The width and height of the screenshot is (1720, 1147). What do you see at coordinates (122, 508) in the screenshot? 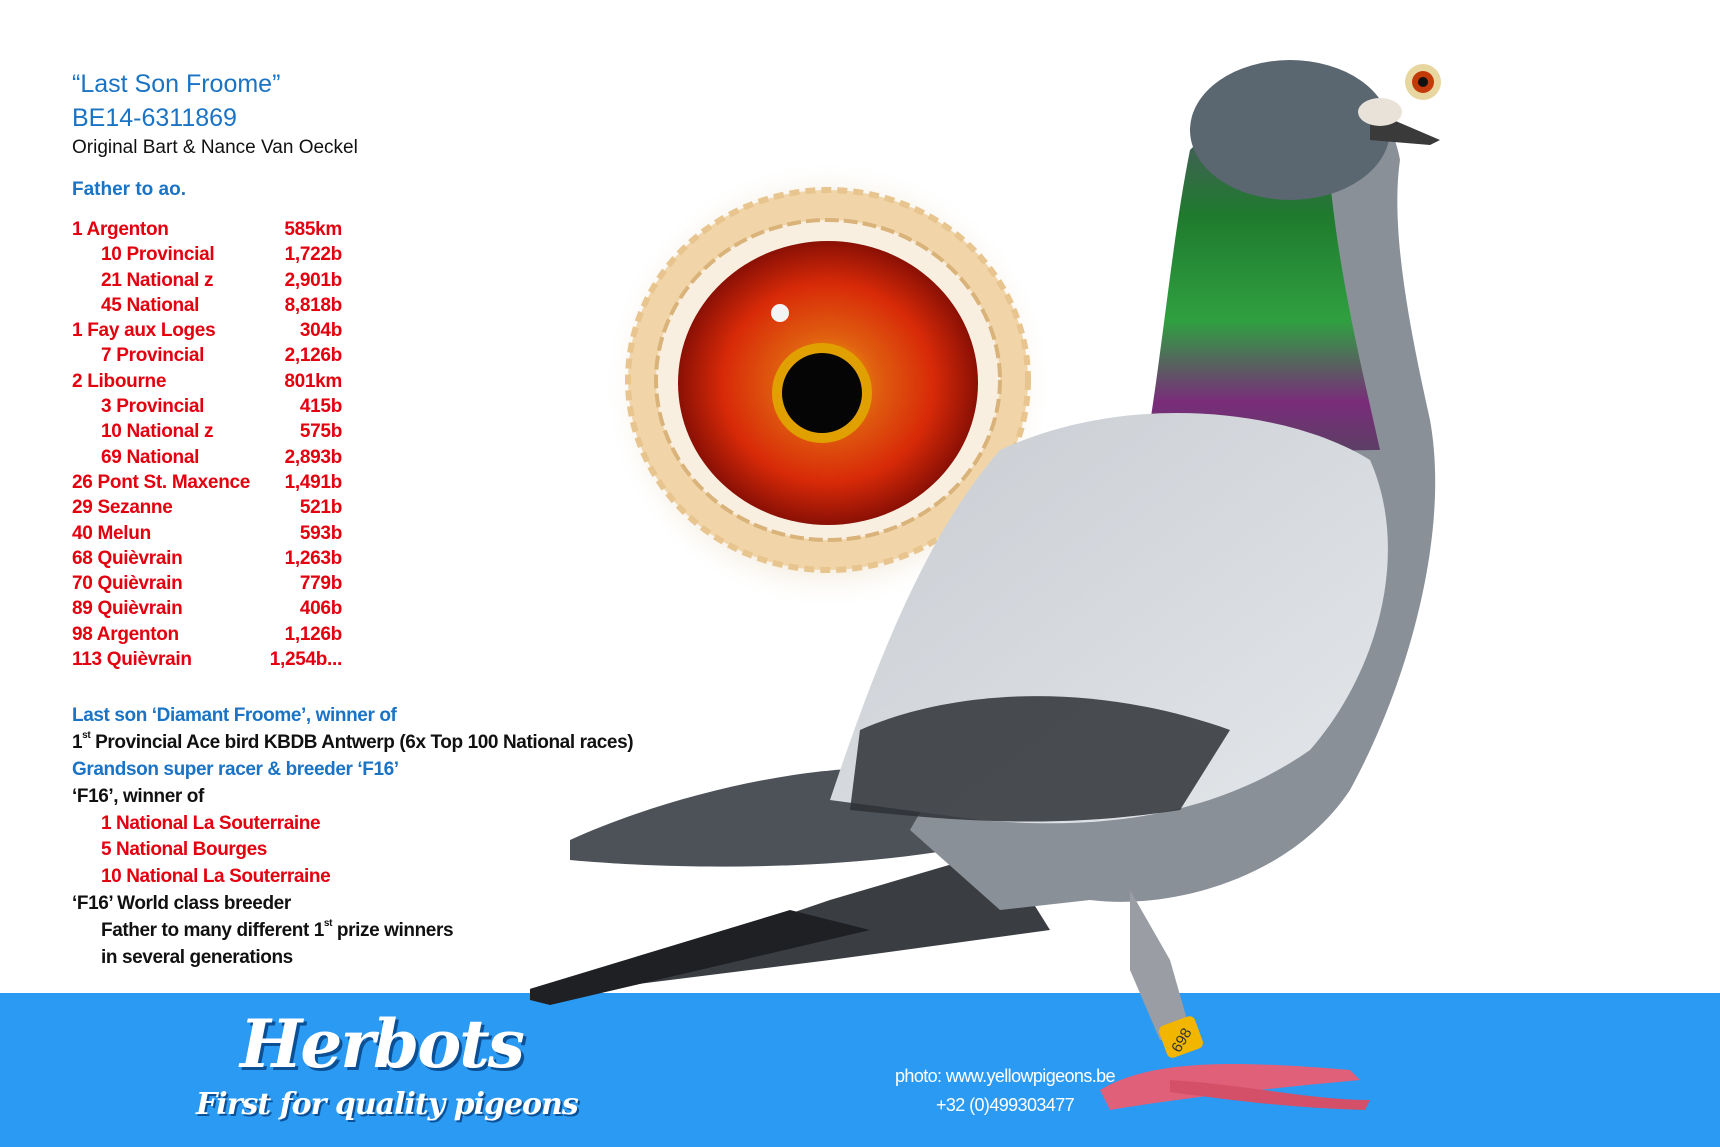
I see `result-name: 29 Sezanne` at bounding box center [122, 508].